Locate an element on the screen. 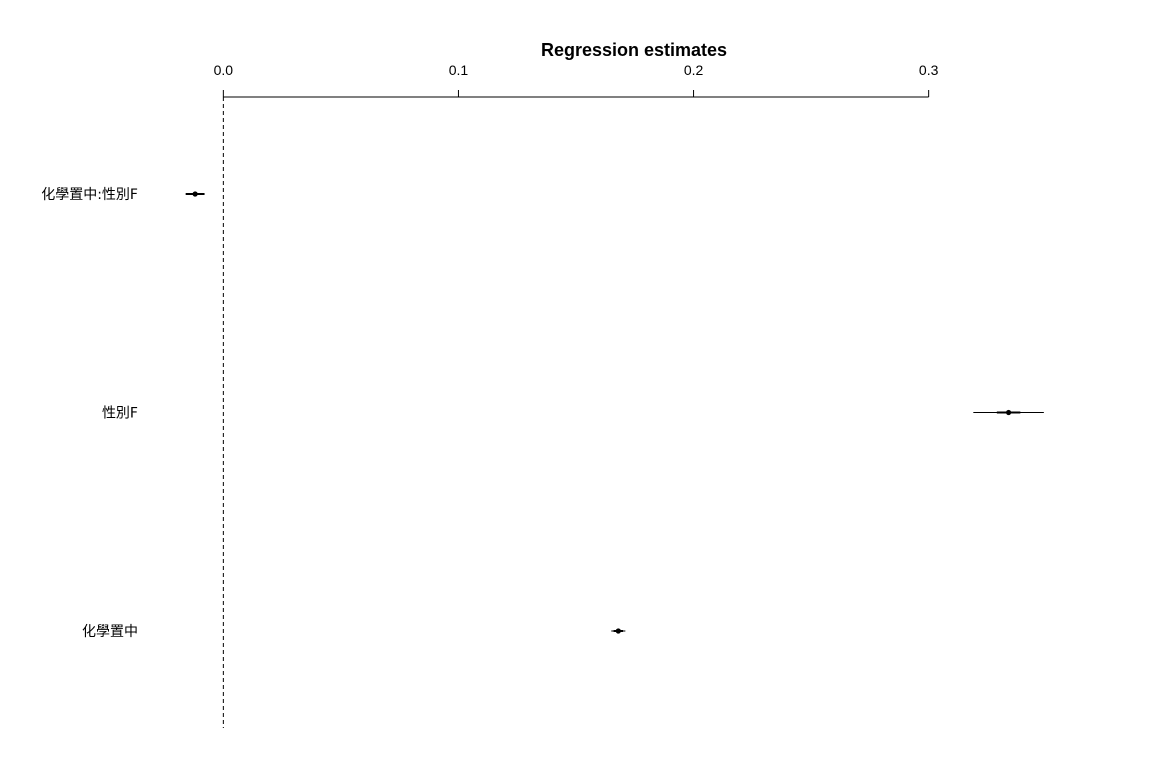 The height and width of the screenshot is (768, 1152). coef-row-0: 化學置中:性別F is located at coordinates (123, 195).